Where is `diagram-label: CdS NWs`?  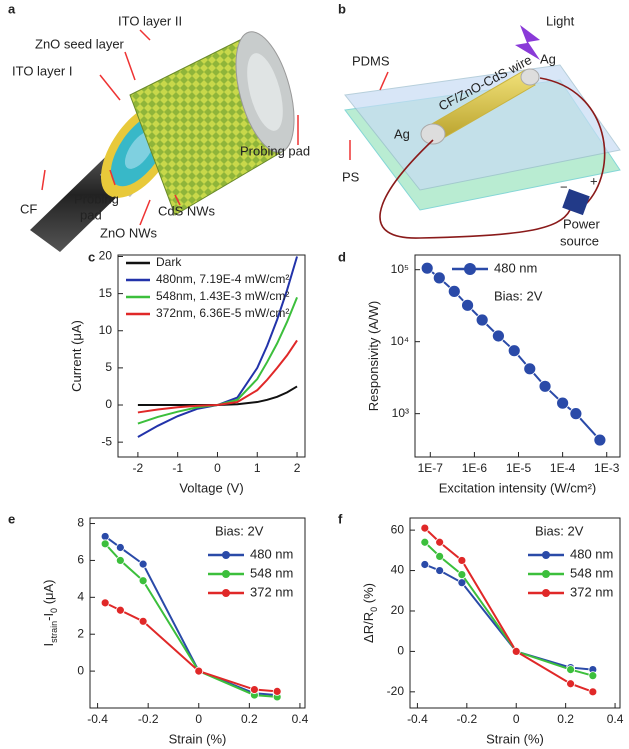 diagram-label: CdS NWs is located at coordinates (187, 210).